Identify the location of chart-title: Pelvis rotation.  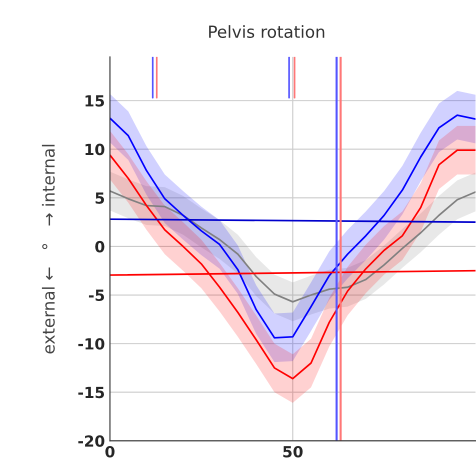
(266, 31).